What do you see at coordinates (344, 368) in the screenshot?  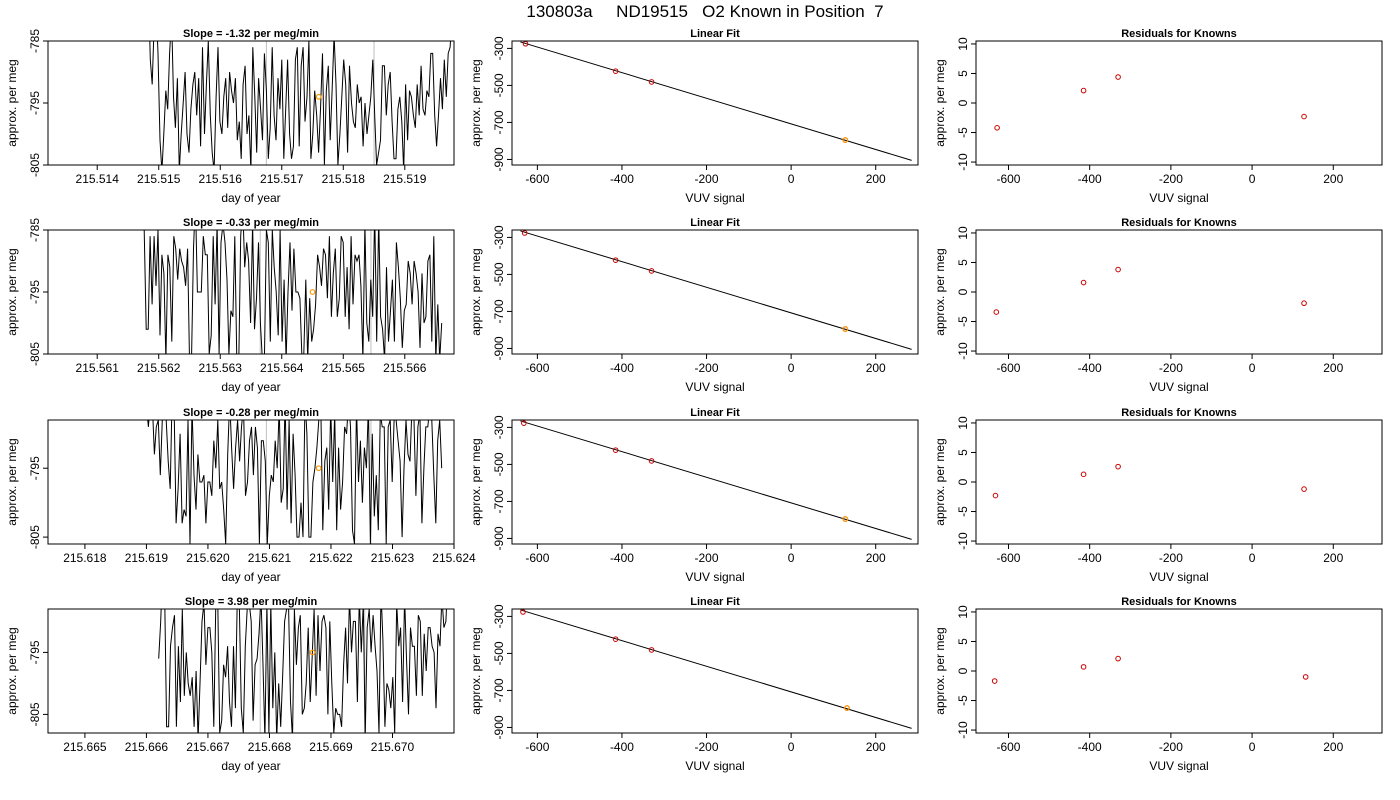 I see `x-tick-label: 215.565` at bounding box center [344, 368].